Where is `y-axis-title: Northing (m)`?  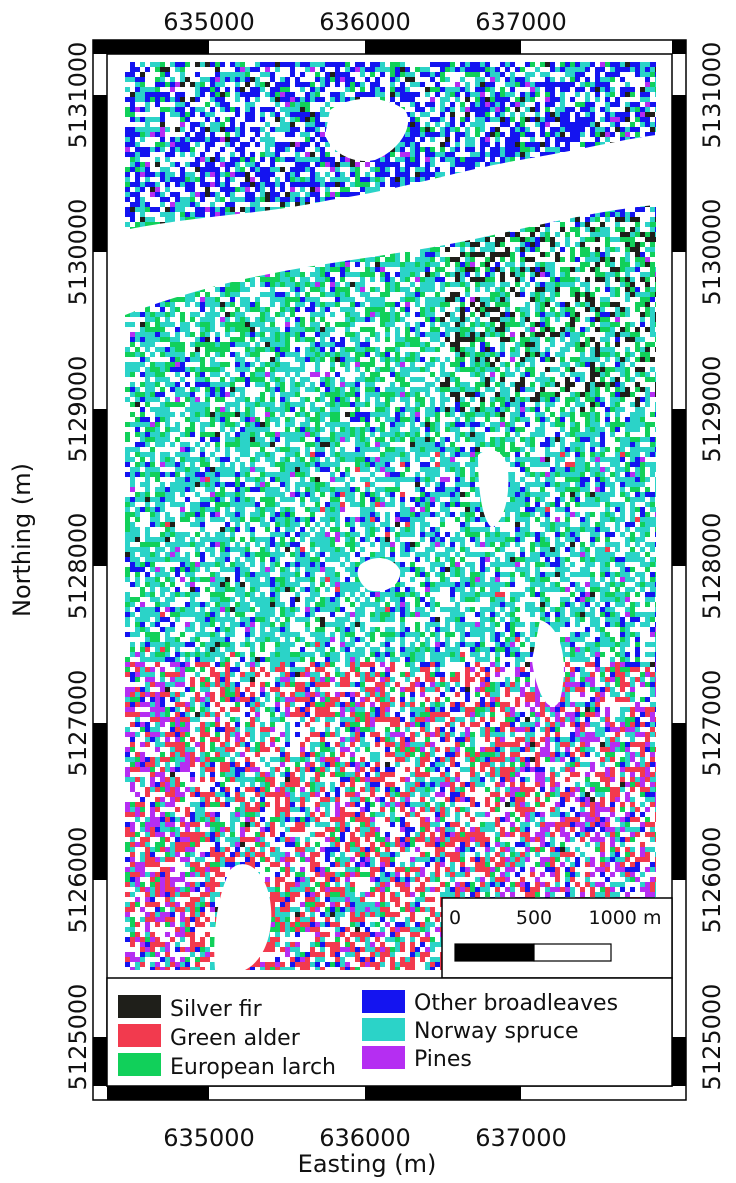 y-axis-title: Northing (m) is located at coordinates (22, 540).